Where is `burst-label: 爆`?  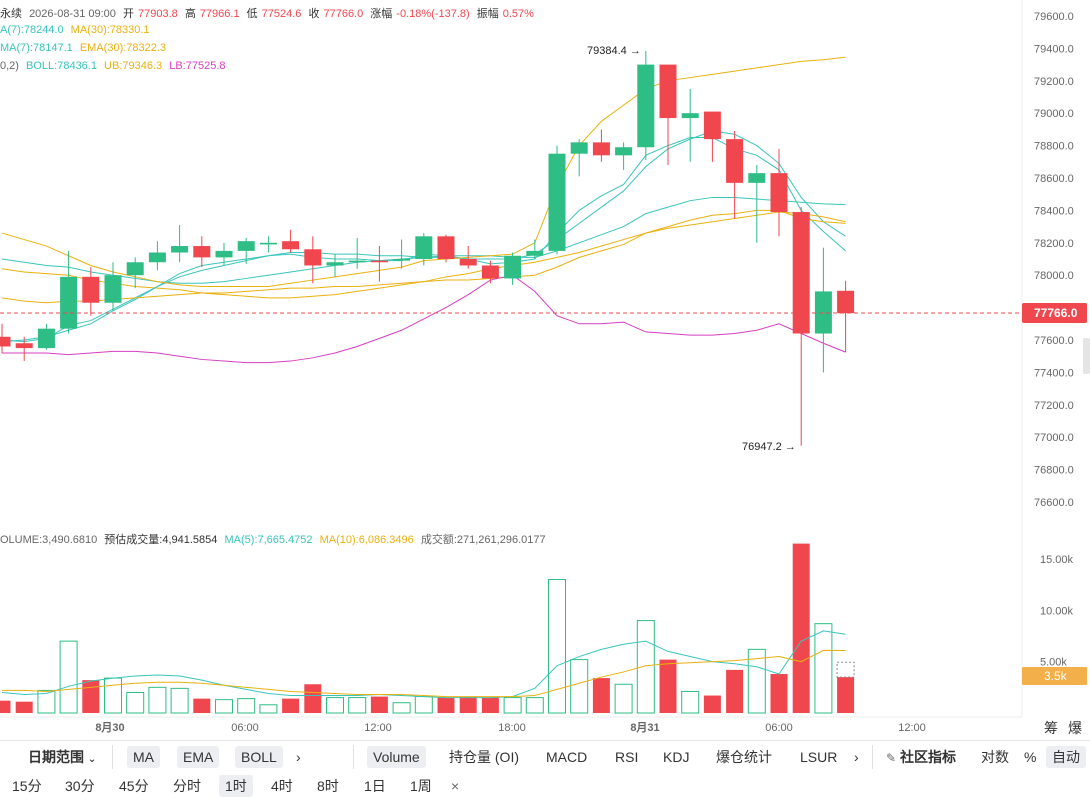
burst-label: 爆 is located at coordinates (1075, 729).